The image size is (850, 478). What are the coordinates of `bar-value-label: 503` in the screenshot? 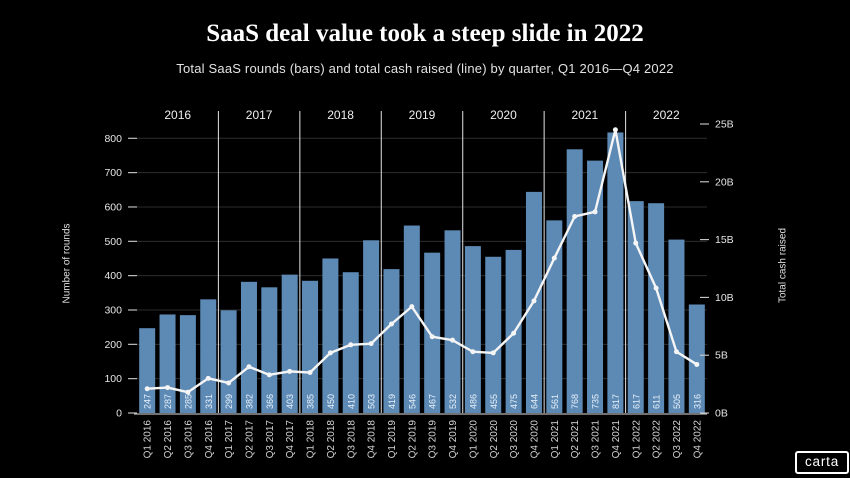 It's located at (372, 401).